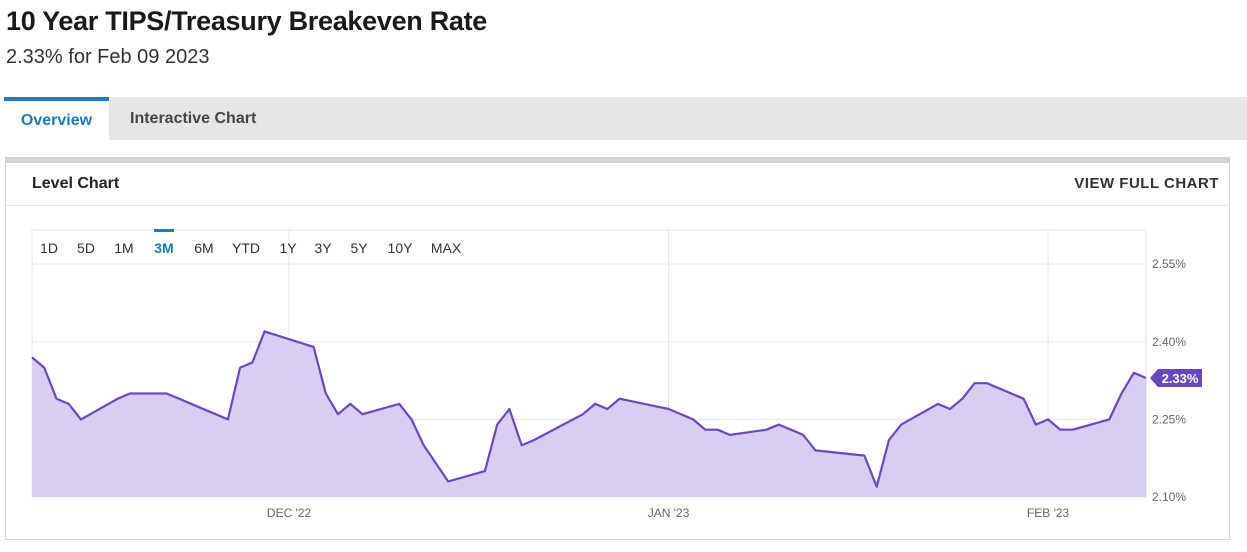  I want to click on range-button-5y: 5Y, so click(359, 248).